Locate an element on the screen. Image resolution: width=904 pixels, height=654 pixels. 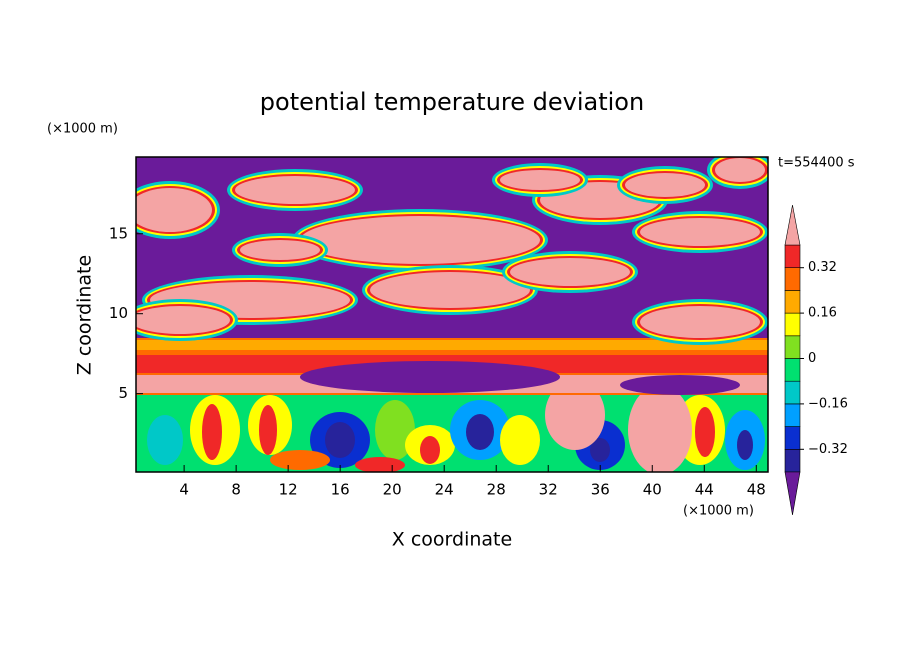
x-units: (×1000 m) is located at coordinates (718, 511).